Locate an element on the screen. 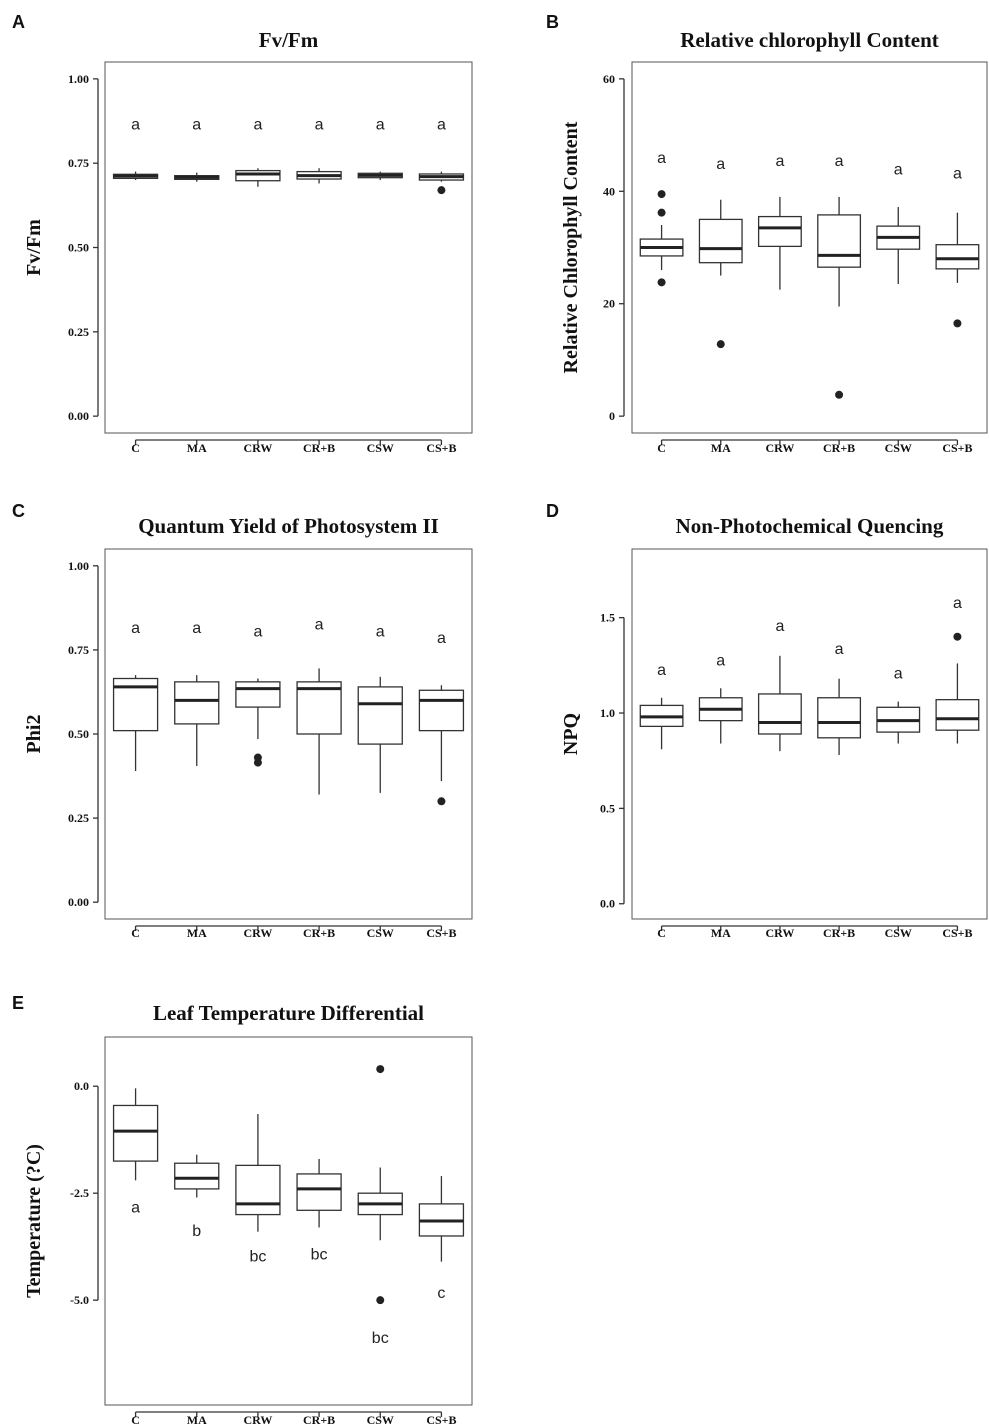 The height and width of the screenshot is (1427, 989). box-csplusb: c is located at coordinates (441, 1239).